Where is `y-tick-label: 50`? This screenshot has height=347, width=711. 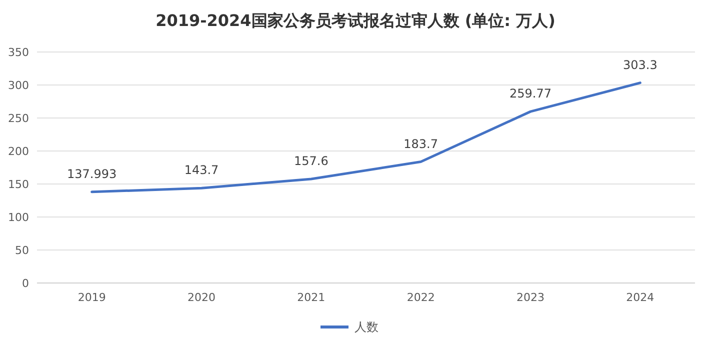
y-tick-label: 50 is located at coordinates (22, 250).